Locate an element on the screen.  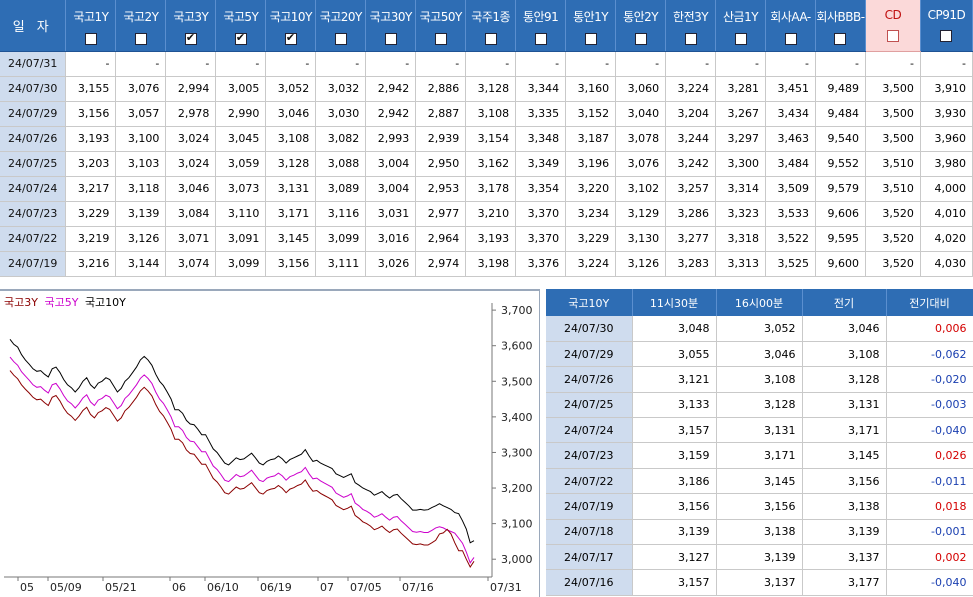
cell-value: 3,376 is located at coordinates (541, 264).